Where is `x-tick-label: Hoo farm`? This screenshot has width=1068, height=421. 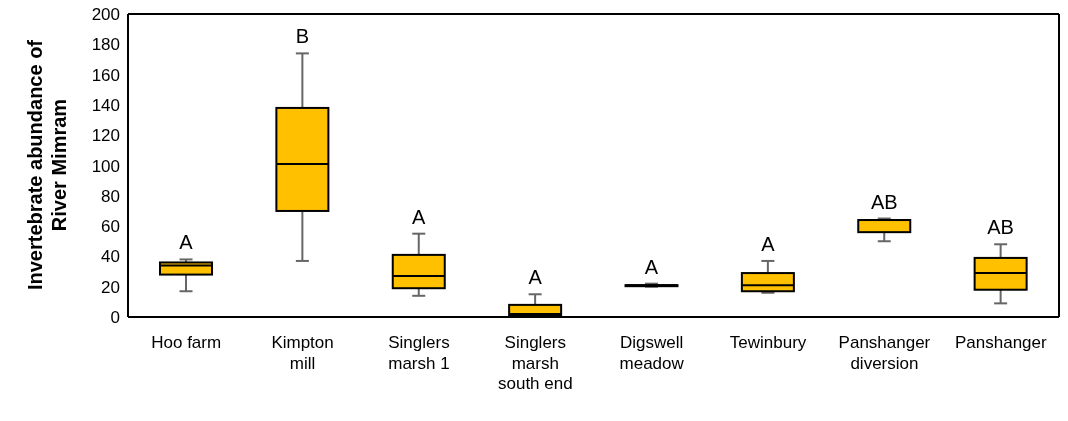
x-tick-label: Hoo farm is located at coordinates (186, 343).